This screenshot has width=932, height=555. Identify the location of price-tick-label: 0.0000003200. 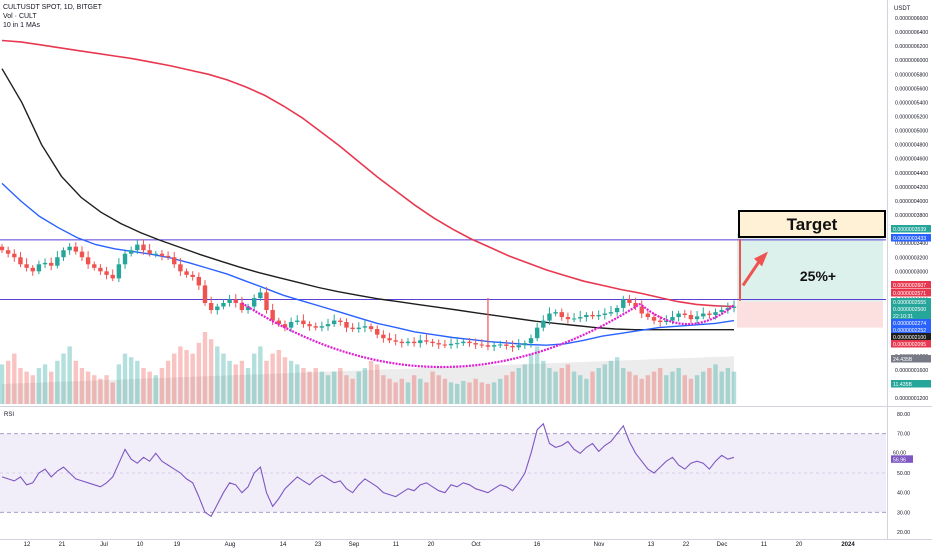
(911, 258).